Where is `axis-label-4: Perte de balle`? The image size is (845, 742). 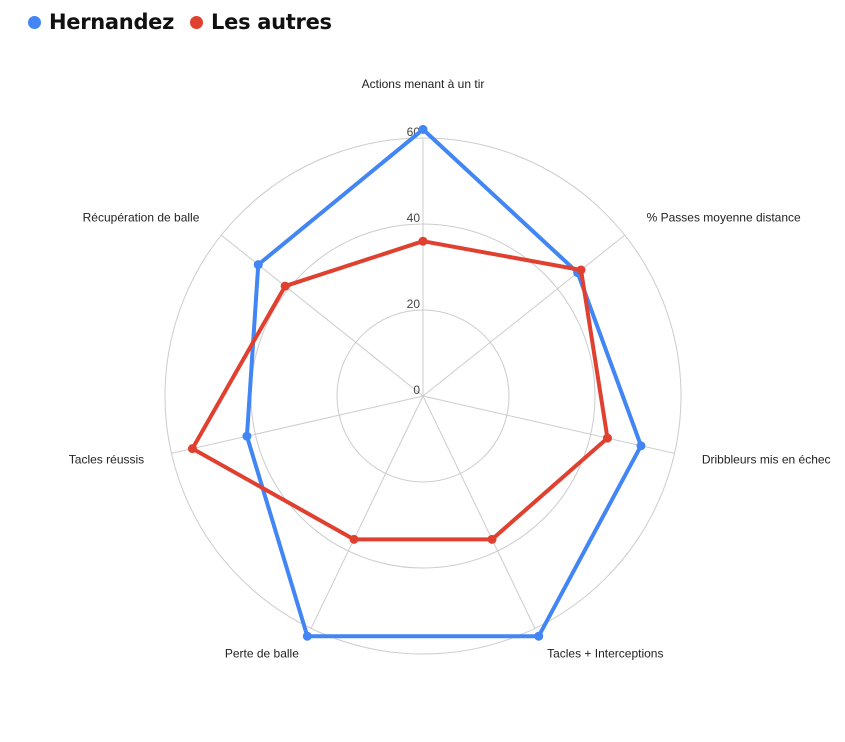 axis-label-4: Perte de balle is located at coordinates (262, 654).